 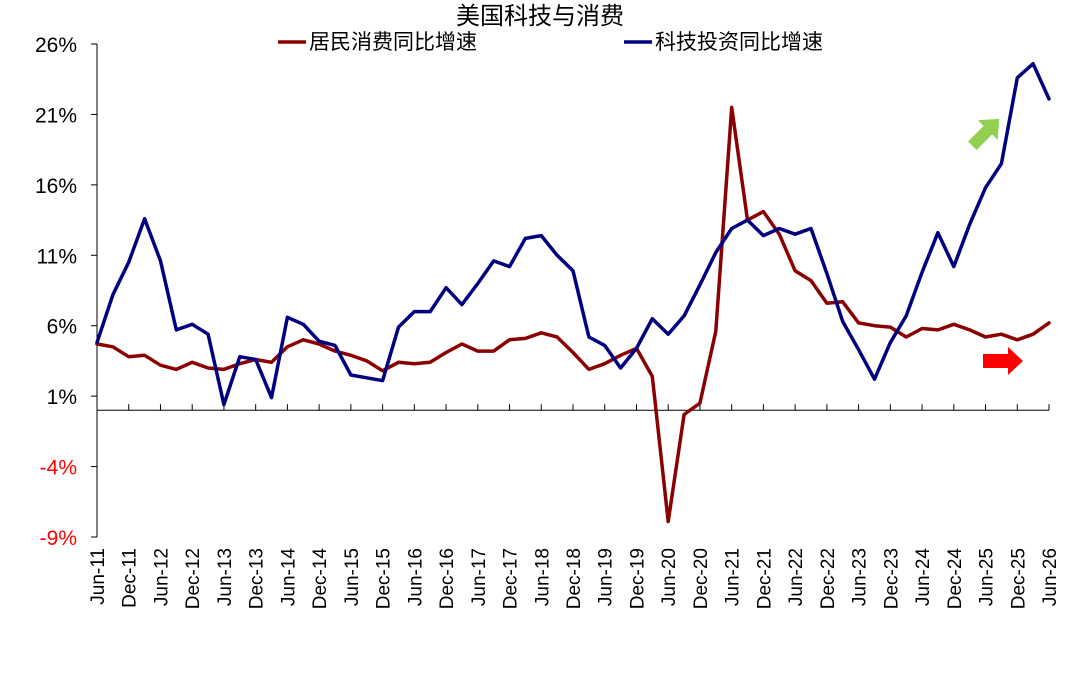 What do you see at coordinates (58, 538) in the screenshot?
I see `y-tick-label: -9%` at bounding box center [58, 538].